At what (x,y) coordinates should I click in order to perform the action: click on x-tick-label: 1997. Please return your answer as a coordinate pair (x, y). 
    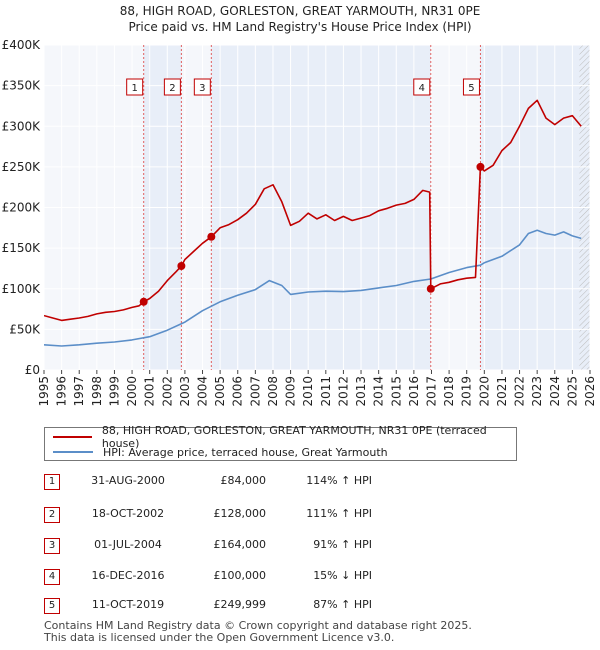
    Looking at the image, I should click on (79, 391).